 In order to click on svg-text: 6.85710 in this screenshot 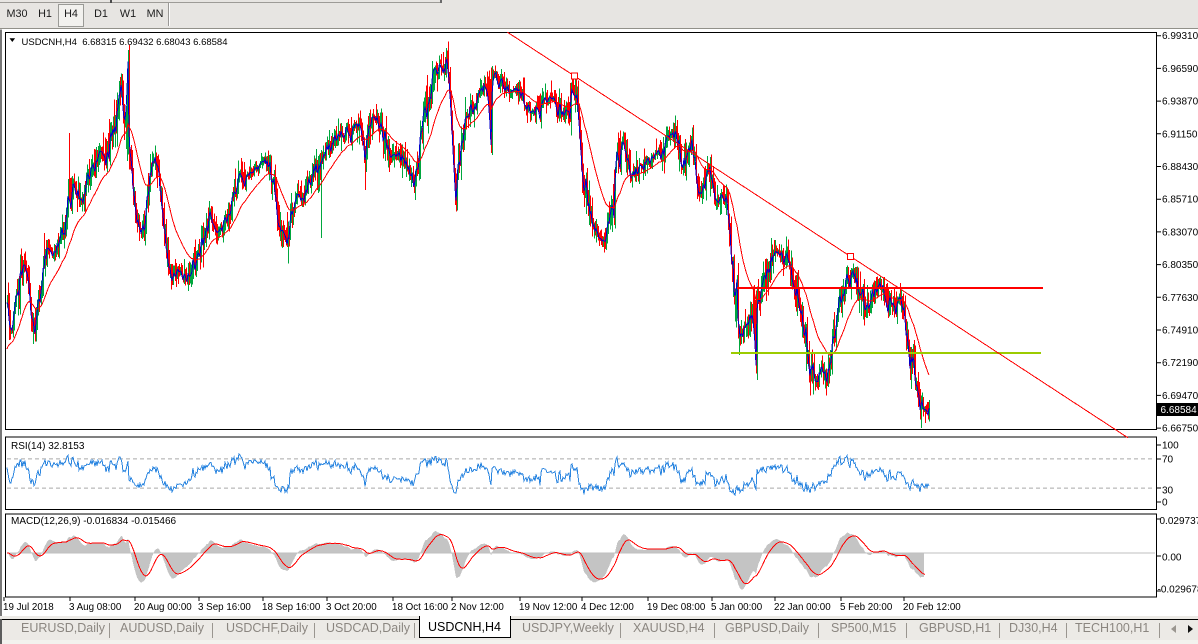, I will do `click(1180, 200)`.